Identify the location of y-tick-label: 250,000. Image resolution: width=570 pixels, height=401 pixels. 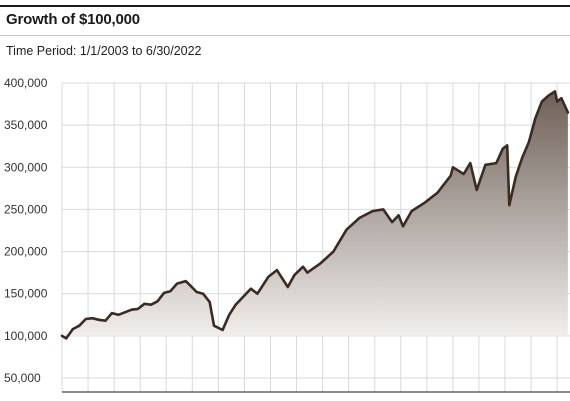
(26, 209).